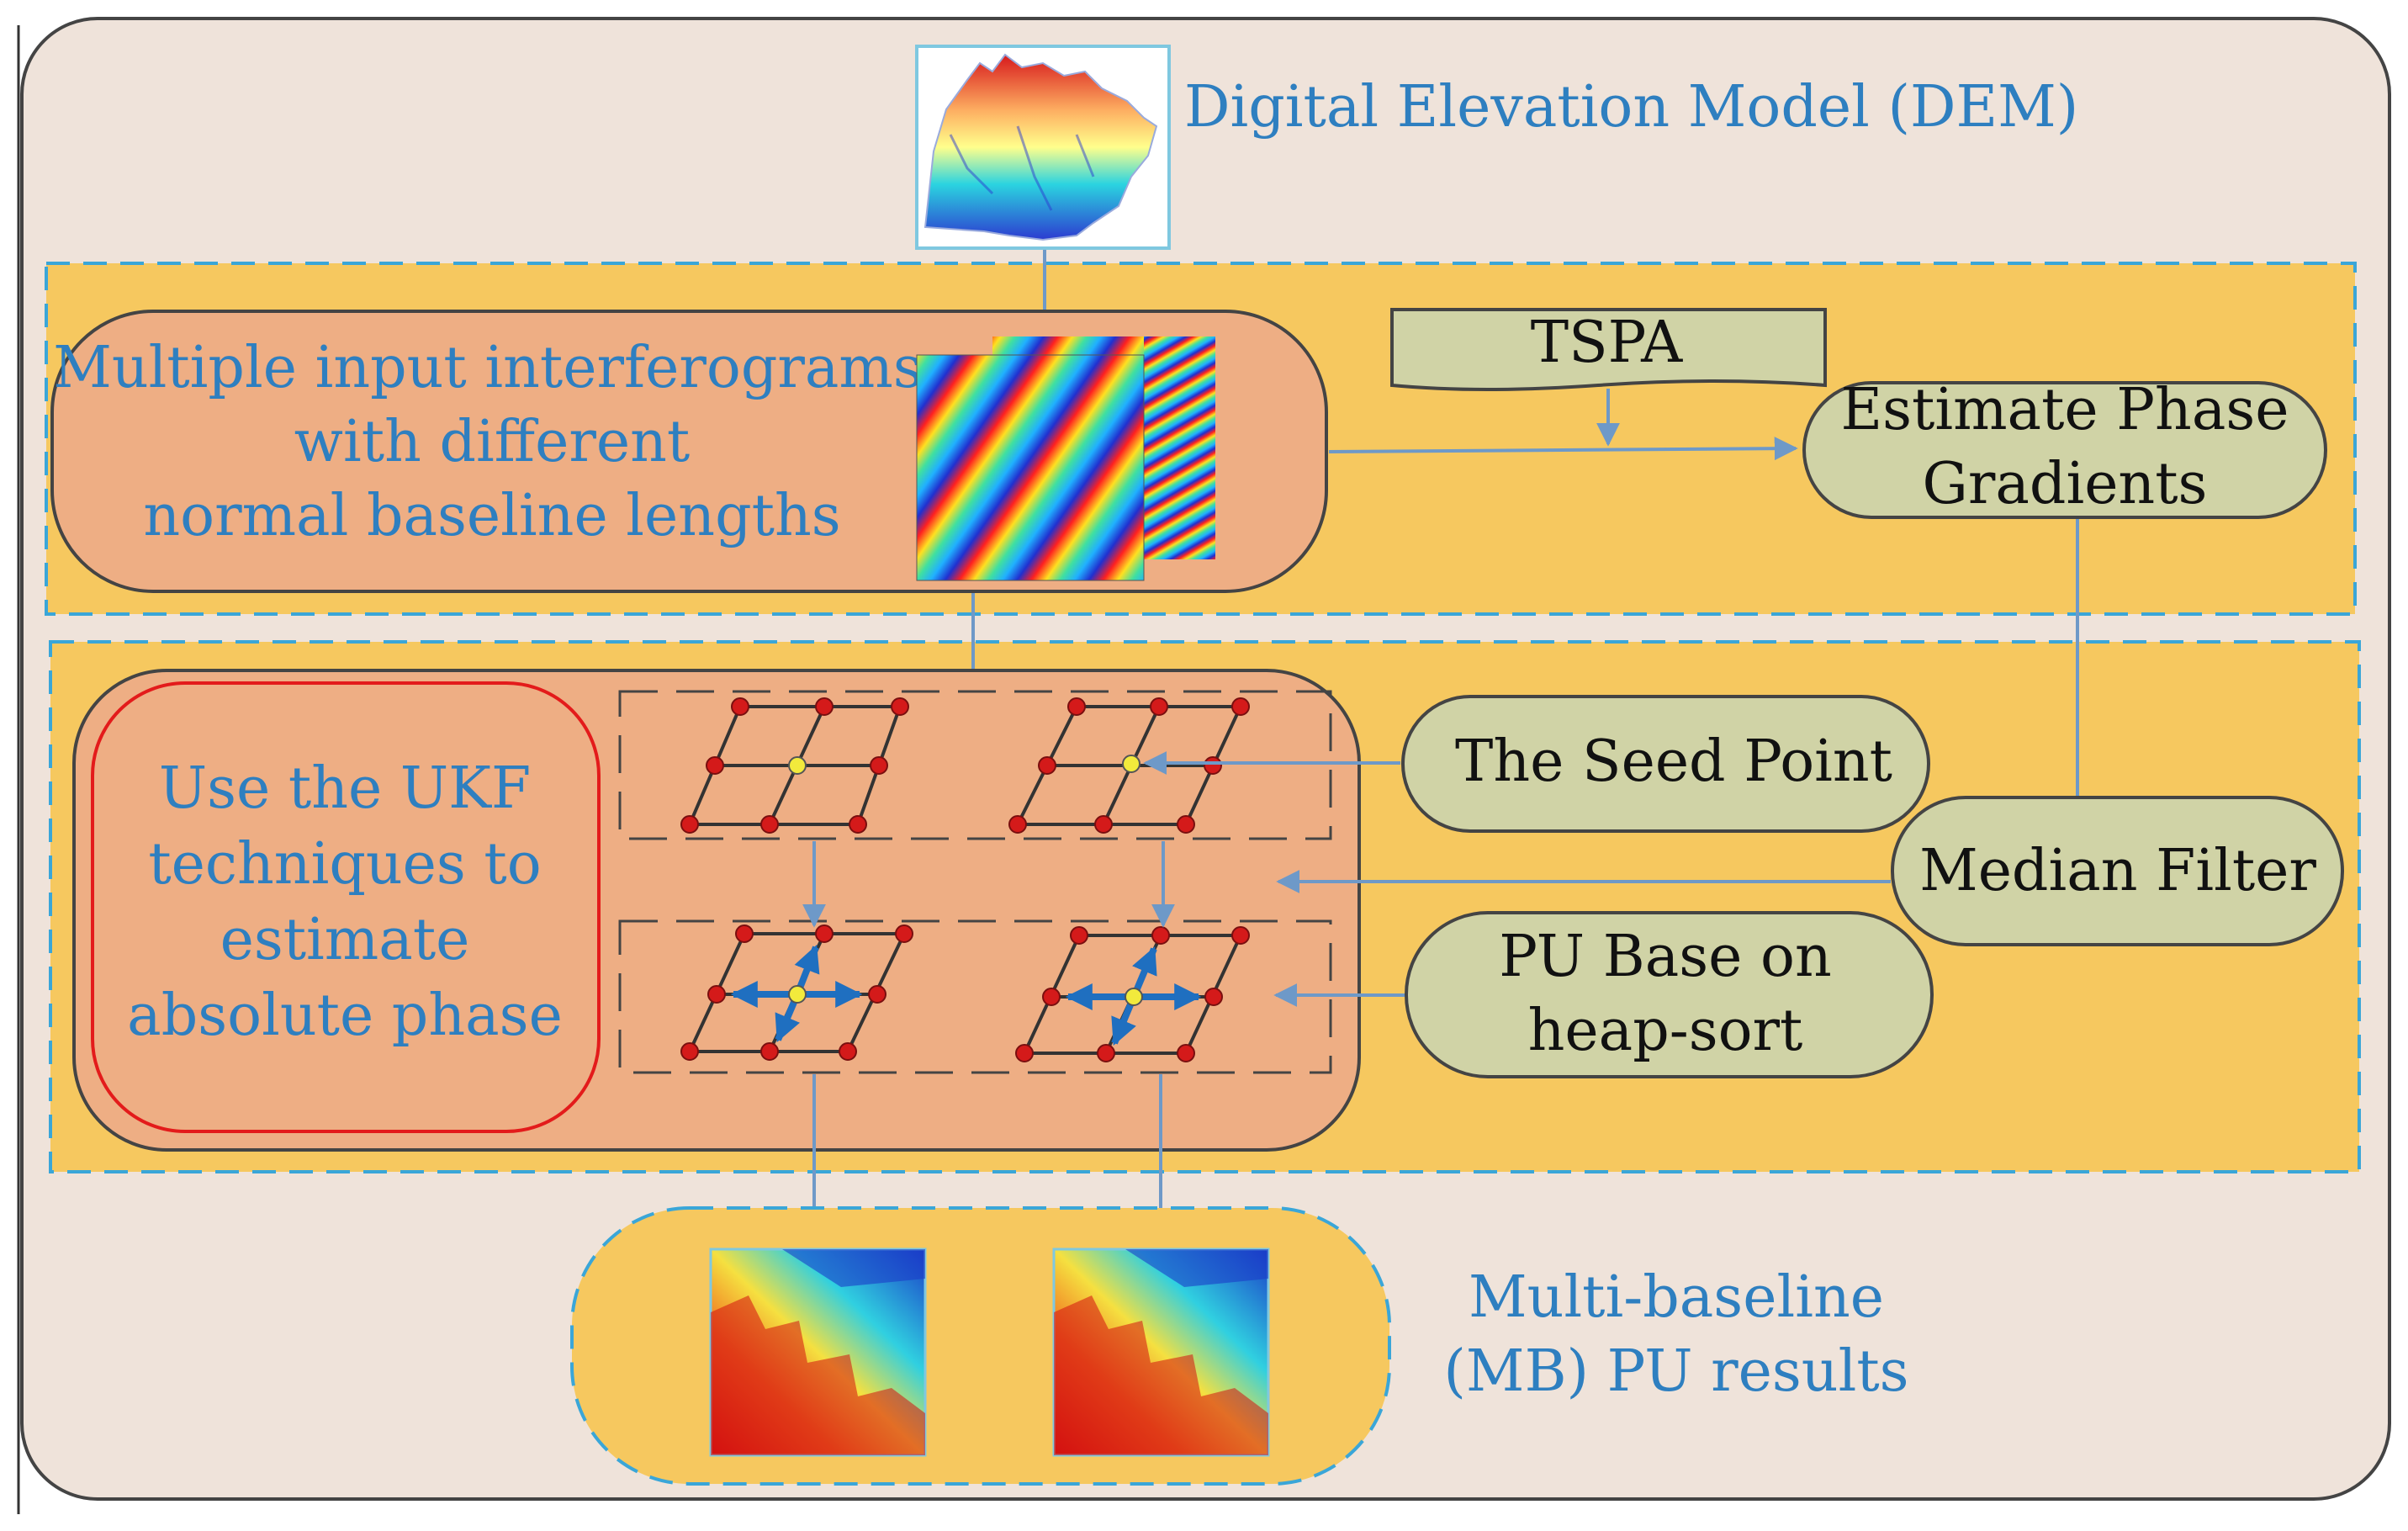  I want to click on estimate-phase-gradients-node, so click(2064, 450).